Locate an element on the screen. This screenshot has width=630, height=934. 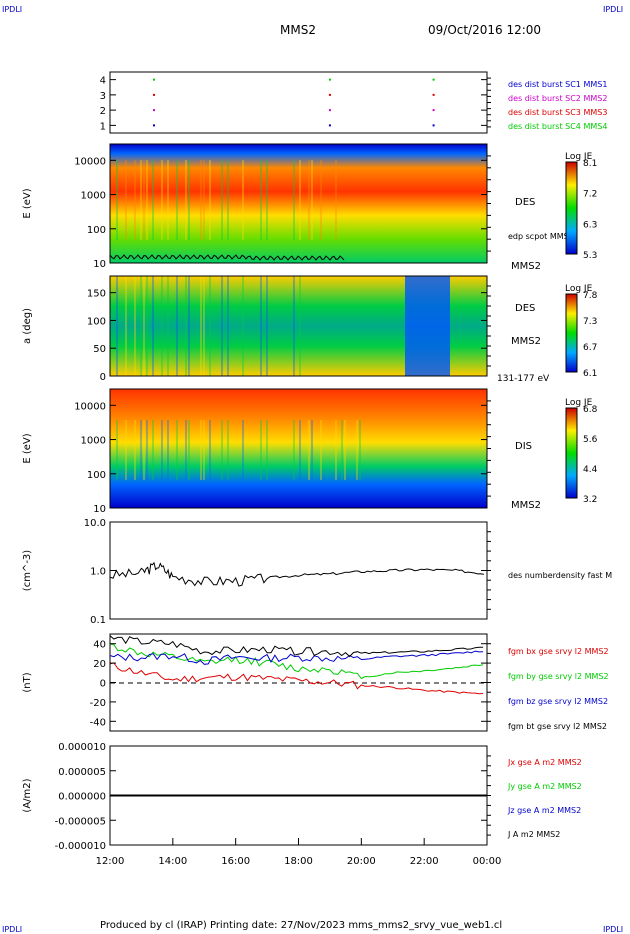
y-tick-label: 10 is located at coordinates (99, 509).